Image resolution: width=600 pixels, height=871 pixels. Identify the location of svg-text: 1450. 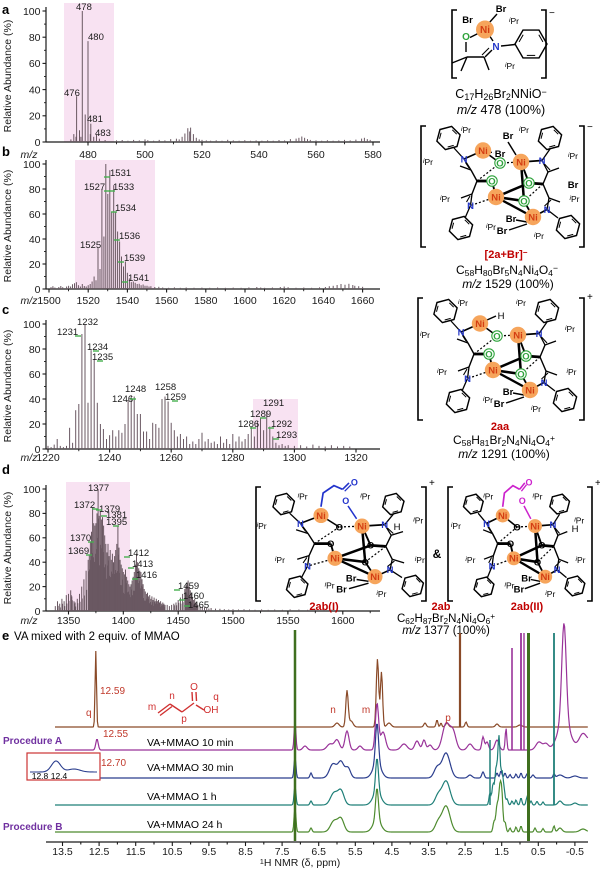
(179, 621).